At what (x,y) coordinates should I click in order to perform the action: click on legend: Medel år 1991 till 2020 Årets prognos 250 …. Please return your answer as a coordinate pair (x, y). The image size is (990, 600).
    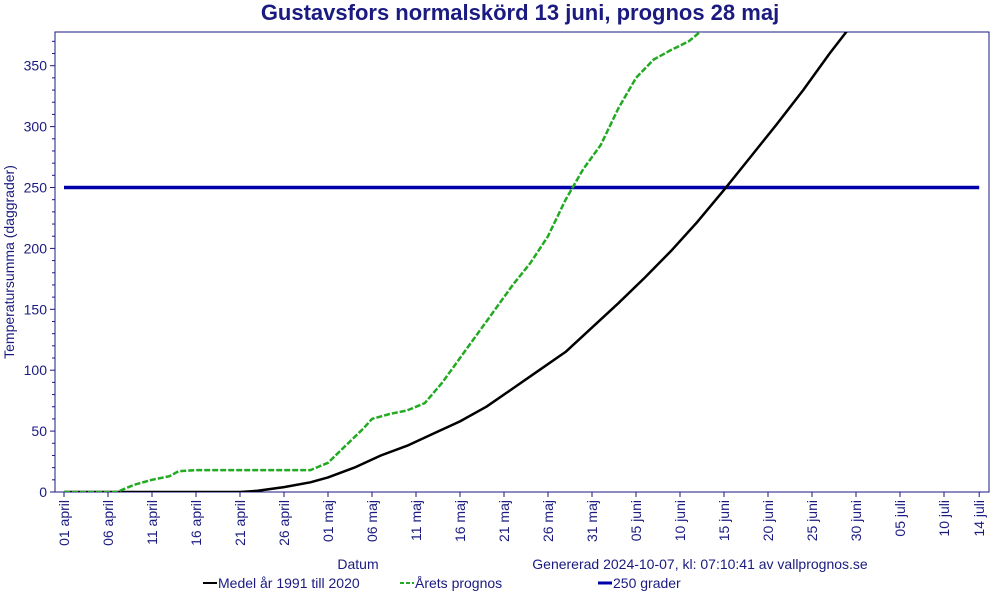
    Looking at the image, I should click on (442, 583).